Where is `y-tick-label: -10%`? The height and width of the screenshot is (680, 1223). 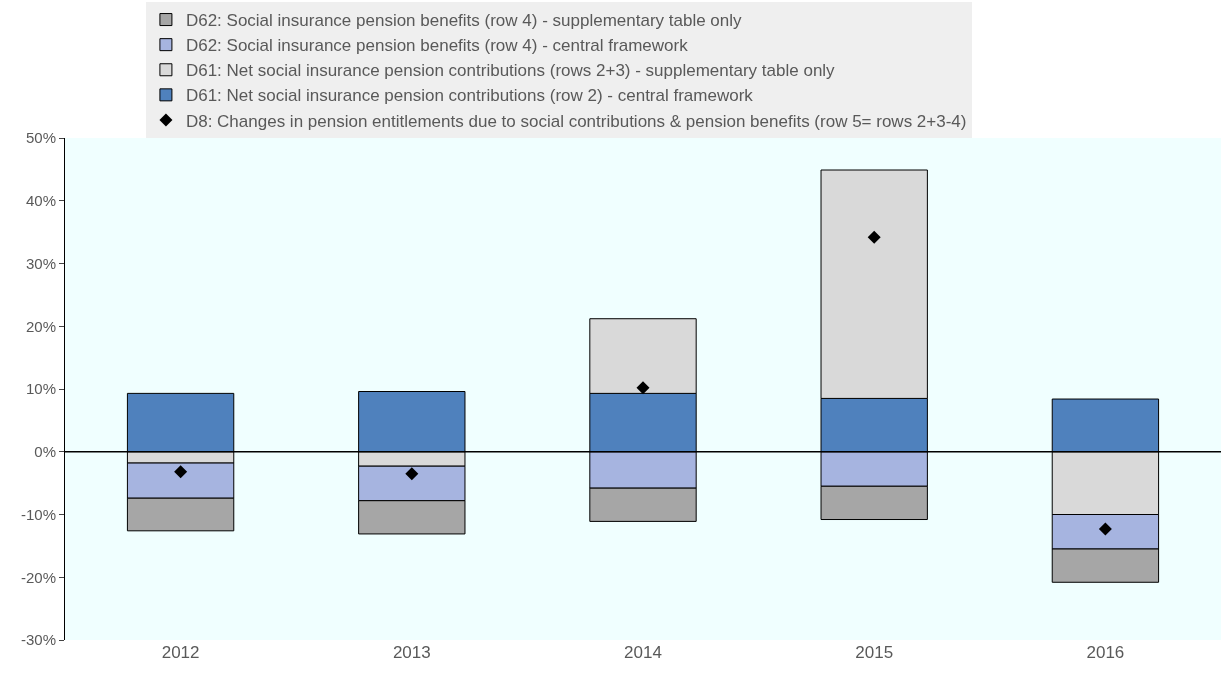 y-tick-label: -10% is located at coordinates (38, 514).